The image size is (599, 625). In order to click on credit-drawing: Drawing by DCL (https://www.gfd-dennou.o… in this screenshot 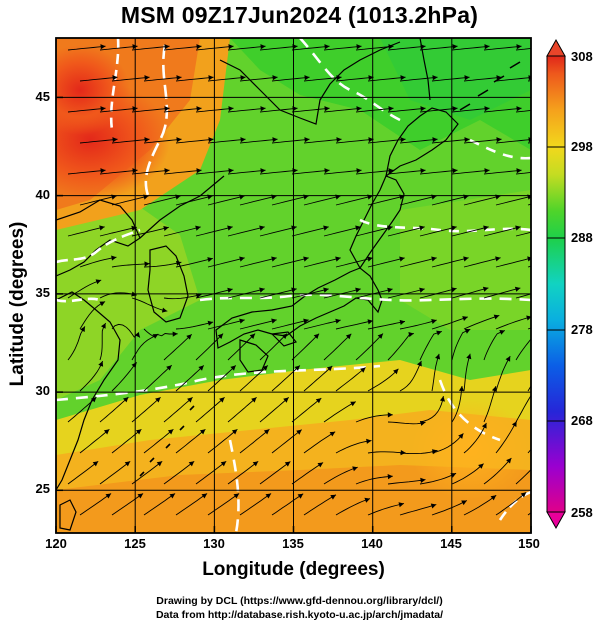, I will do `click(299, 601)`.